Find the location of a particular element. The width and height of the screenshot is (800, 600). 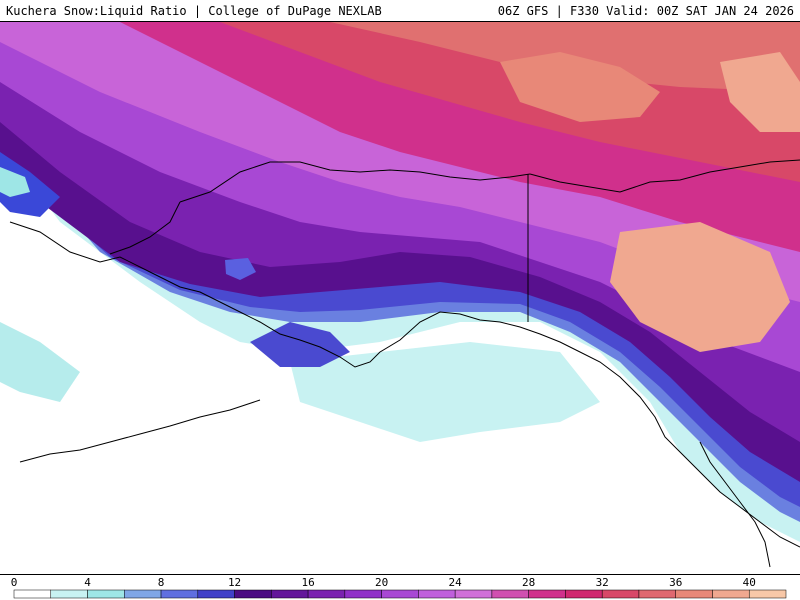

canada-arctic-coast is located at coordinates (664, 176).